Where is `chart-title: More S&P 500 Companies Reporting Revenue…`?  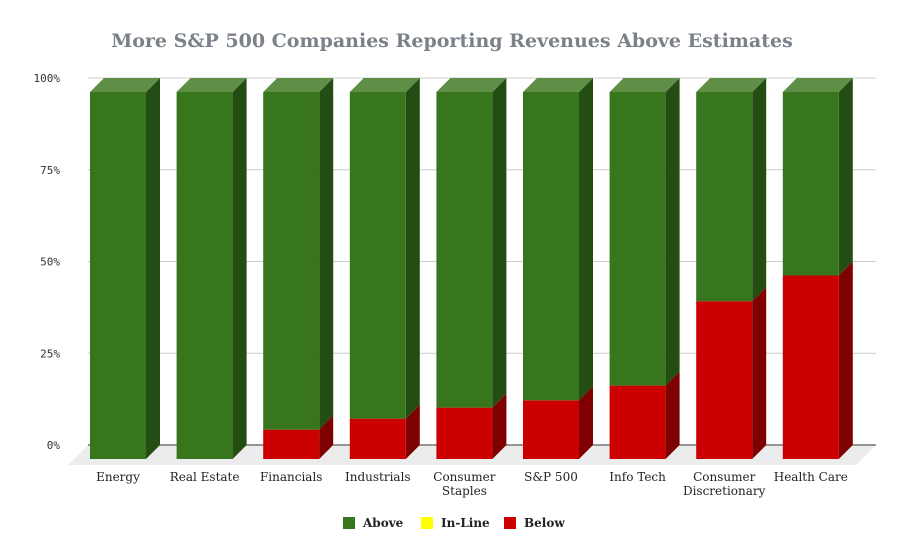 chart-title: More S&P 500 Companies Reporting Revenue… is located at coordinates (452, 41).